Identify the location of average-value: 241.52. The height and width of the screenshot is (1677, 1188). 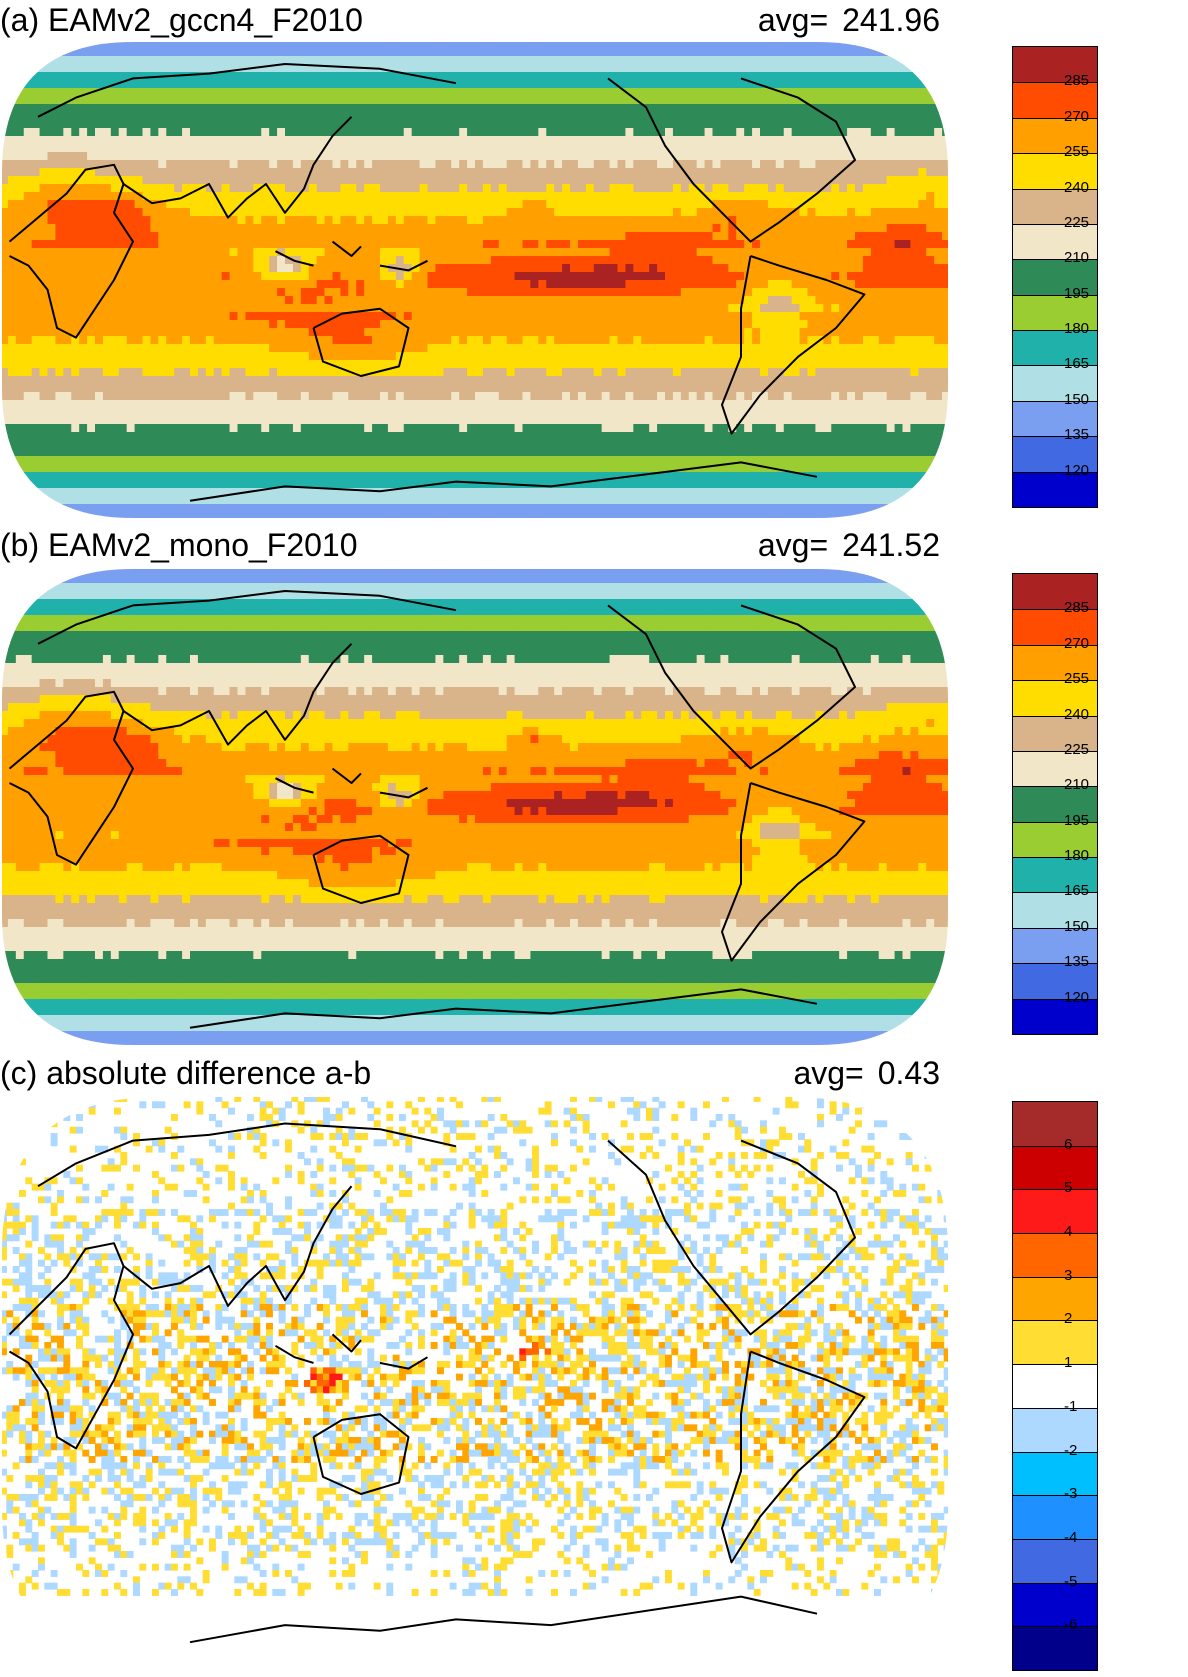
(891, 545).